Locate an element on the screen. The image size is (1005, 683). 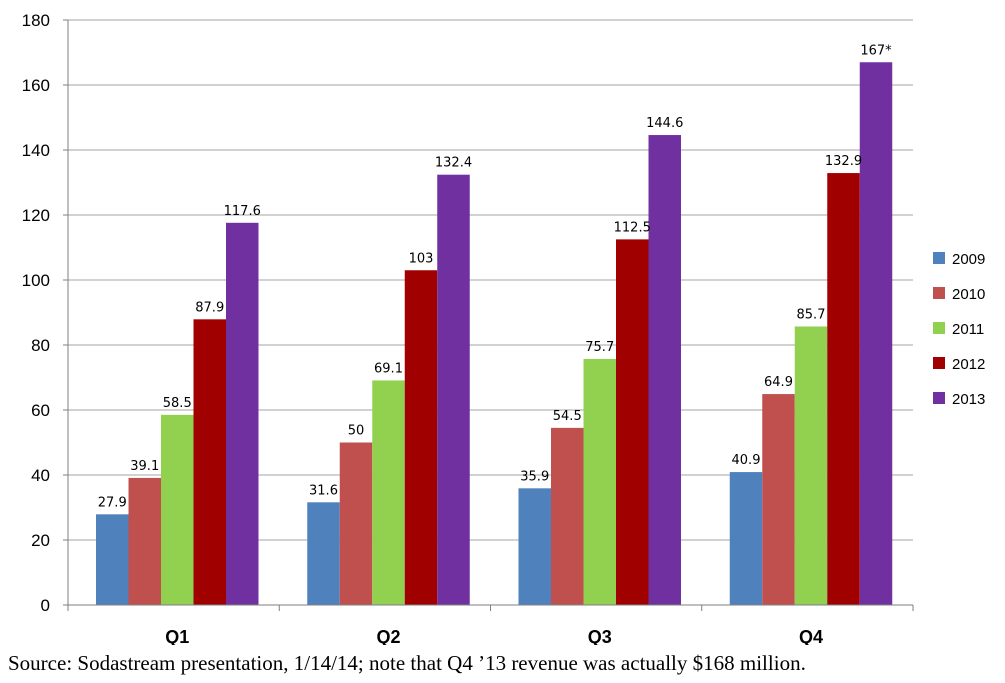
bar-2013-Q2 is located at coordinates (453, 389).